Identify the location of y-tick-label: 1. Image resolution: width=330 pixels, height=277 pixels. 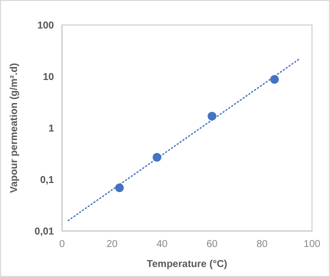
(51, 129).